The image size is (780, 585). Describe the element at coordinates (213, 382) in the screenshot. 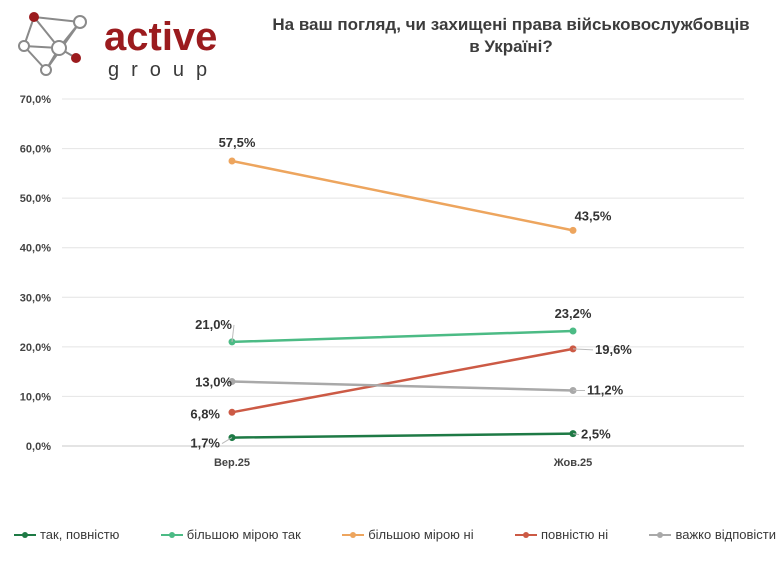

I see `data-label: 13,0%` at that location.